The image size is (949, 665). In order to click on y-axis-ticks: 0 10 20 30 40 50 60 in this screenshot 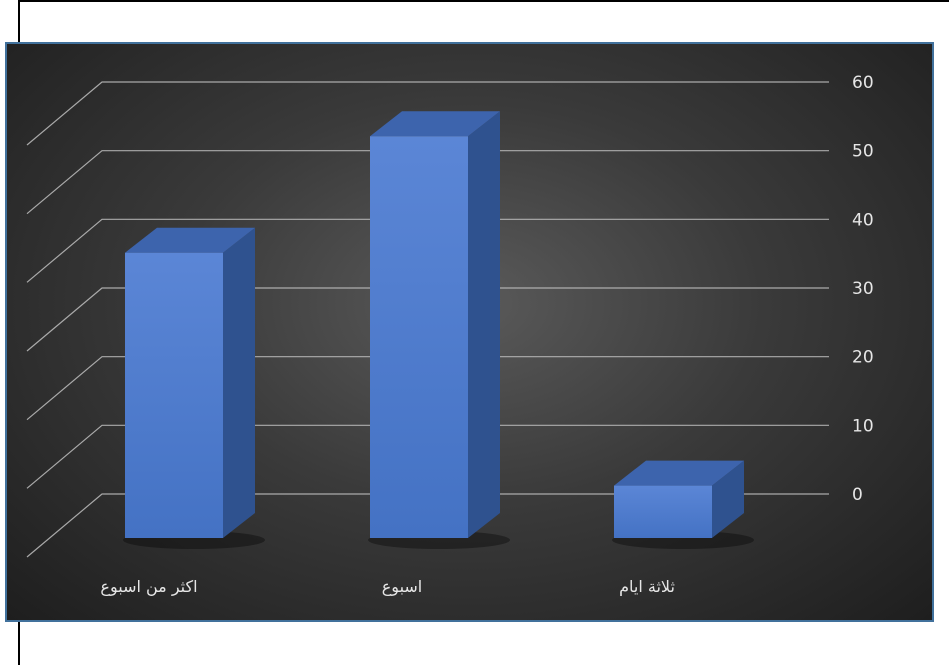, I will do `click(863, 289)`.